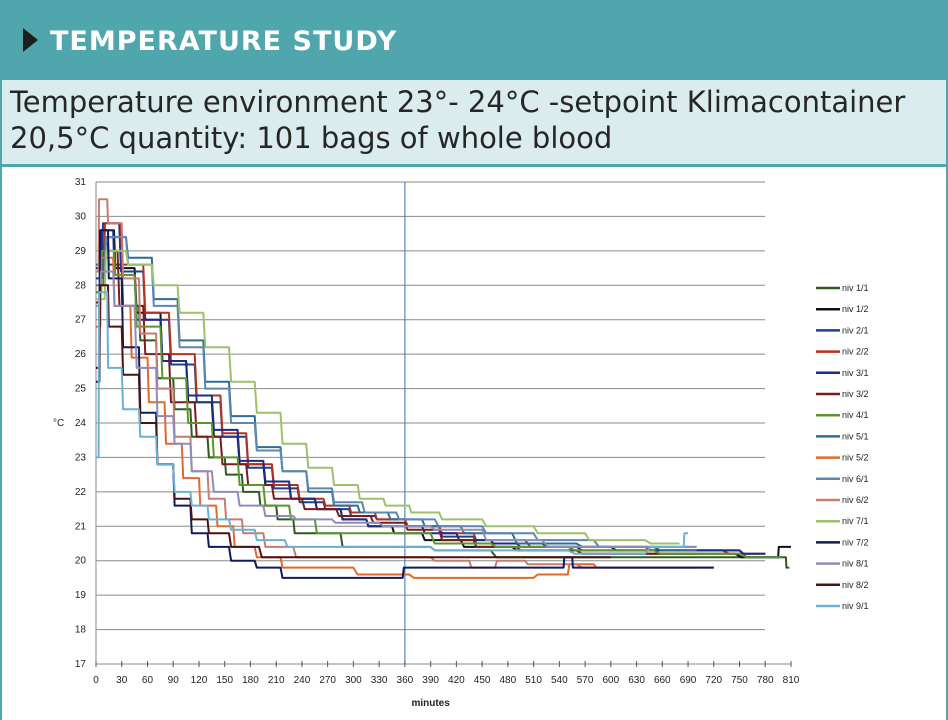  Describe the element at coordinates (855, 415) in the screenshot. I see `legend-label: niv 4/1` at that location.